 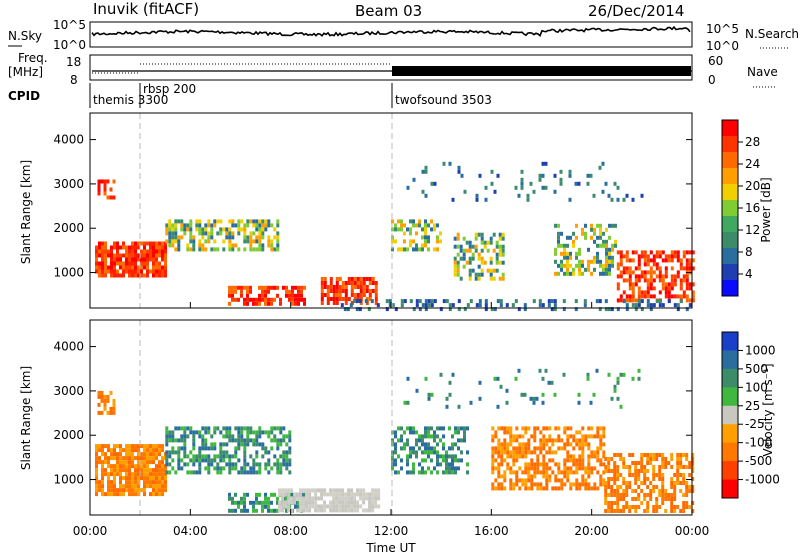 What do you see at coordinates (25, 36) in the screenshot?
I see `nsky-label: N.Sky` at bounding box center [25, 36].